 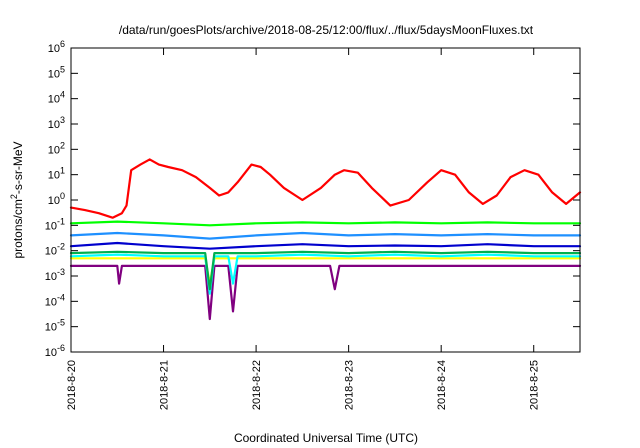 I want to click on y-tick-label: 10⁻⁴, so click(x=55, y=300).